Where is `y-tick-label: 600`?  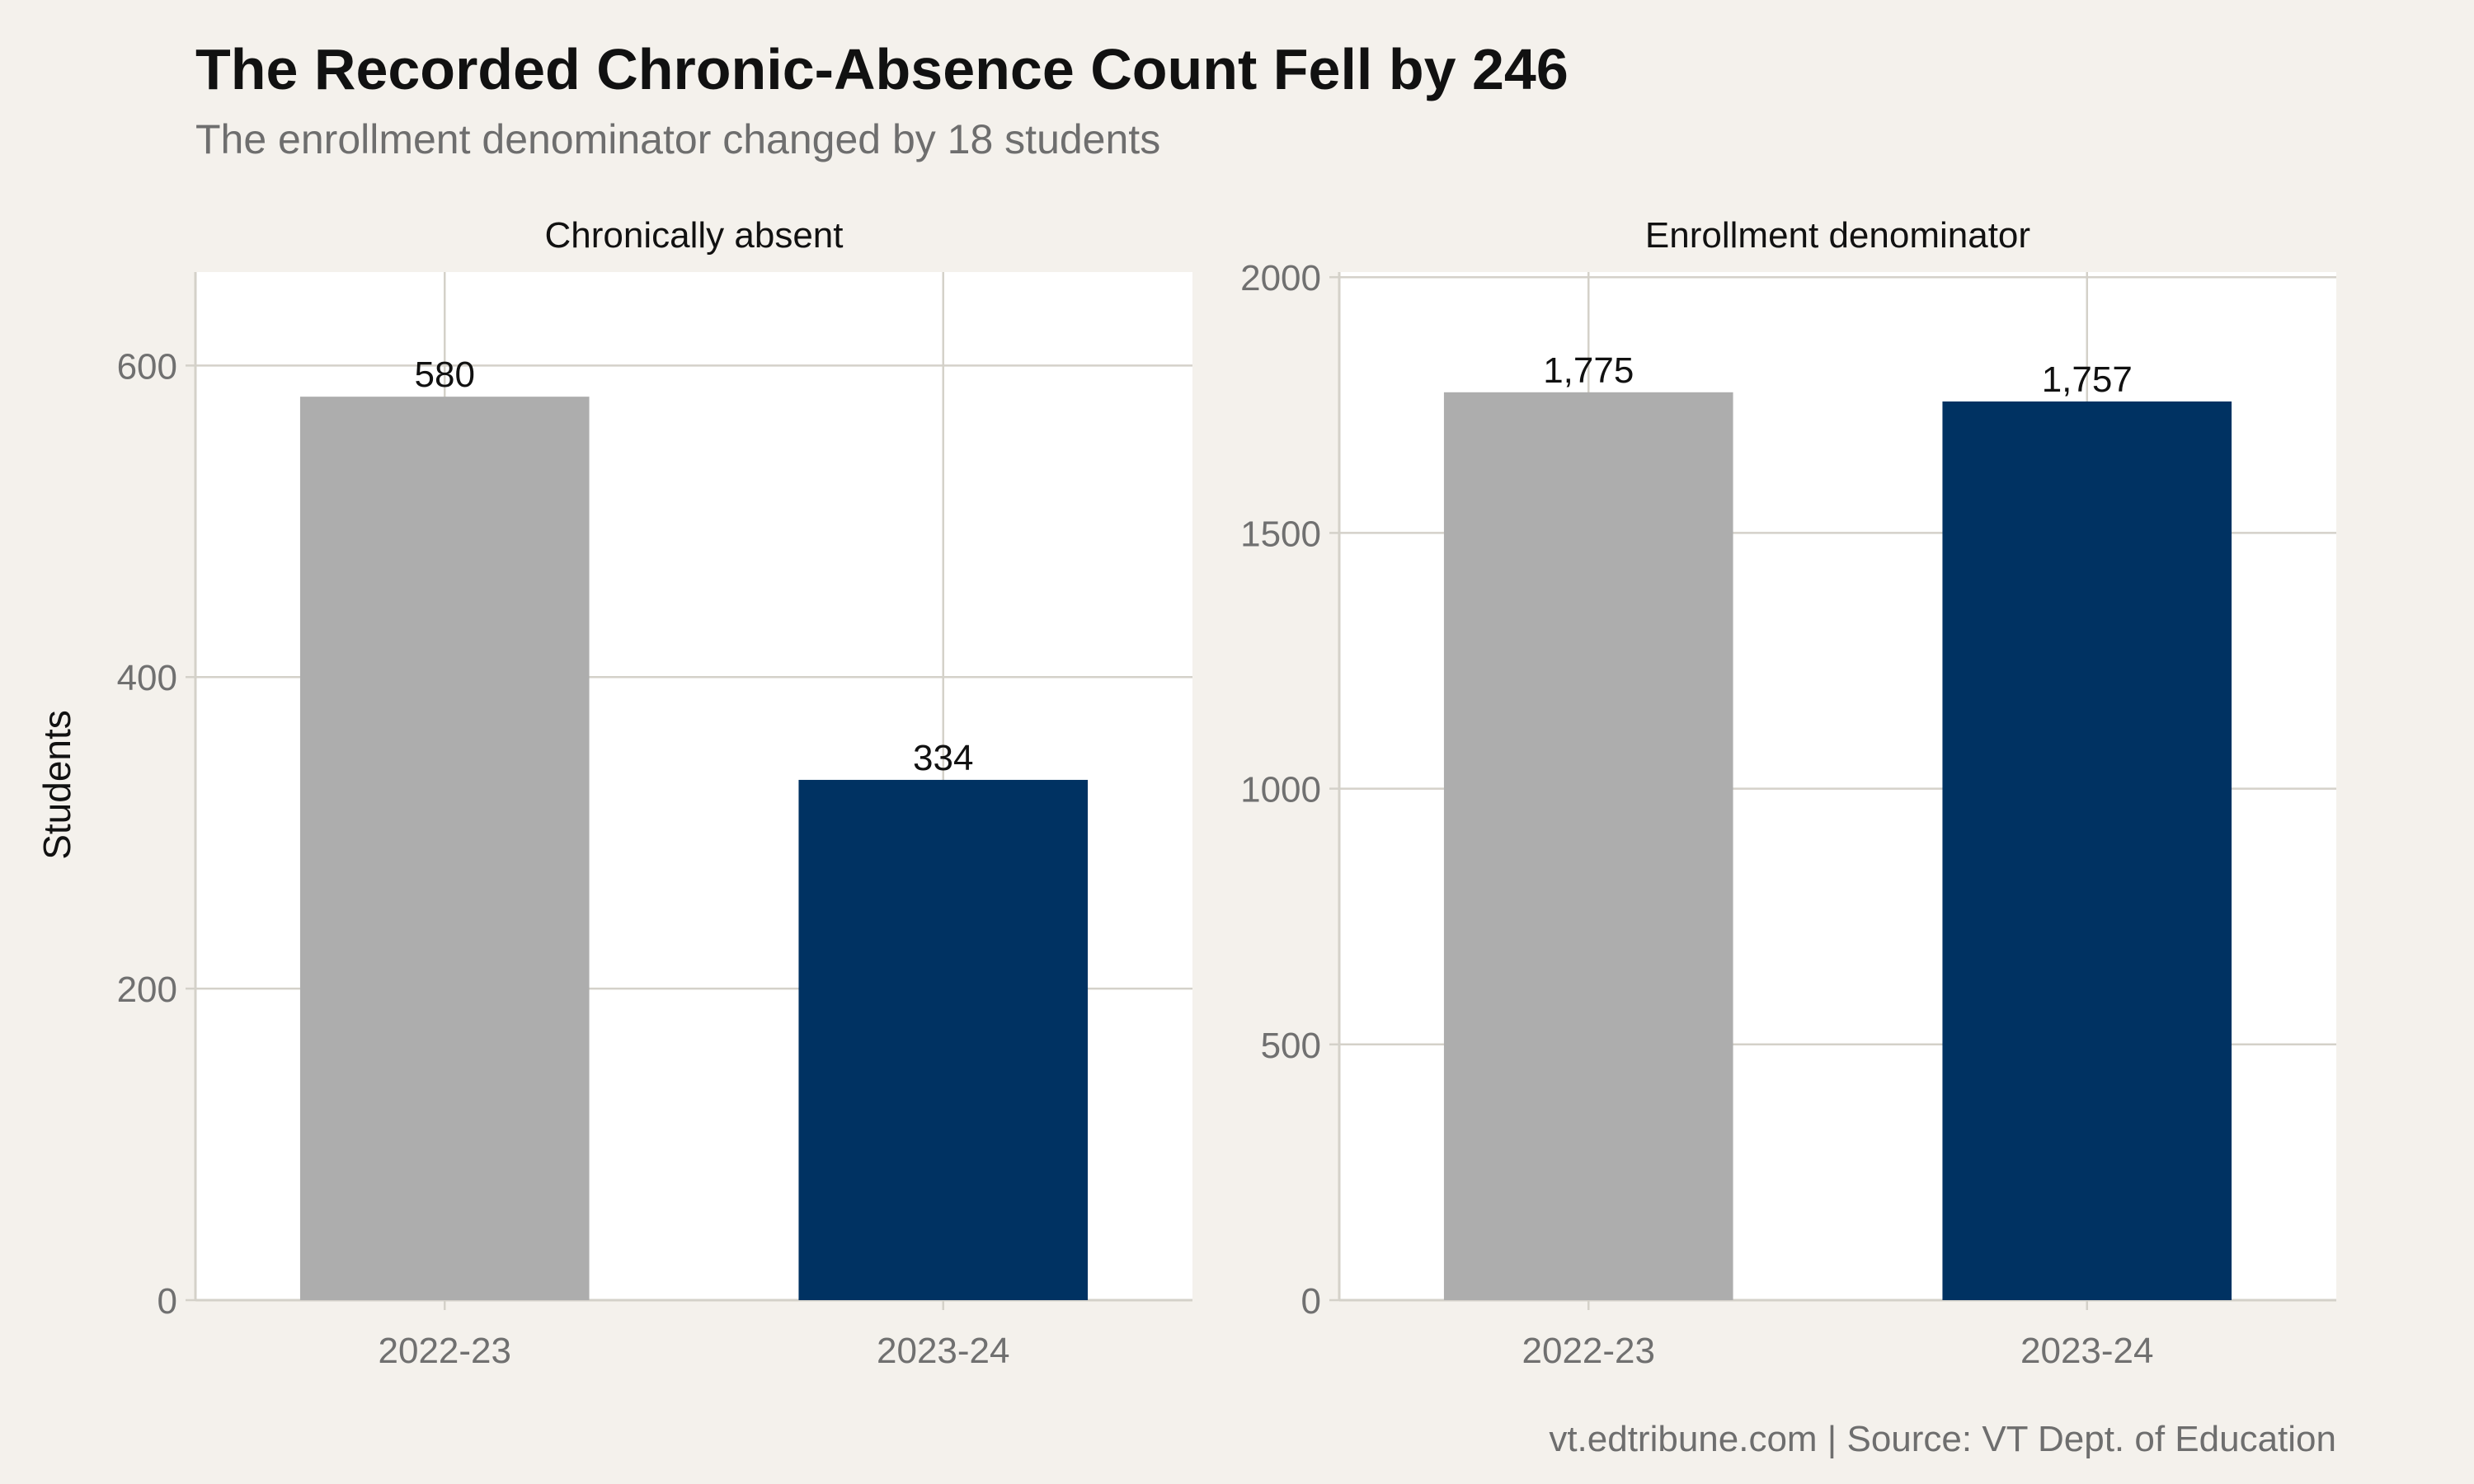 y-tick-label: 600 is located at coordinates (147, 366).